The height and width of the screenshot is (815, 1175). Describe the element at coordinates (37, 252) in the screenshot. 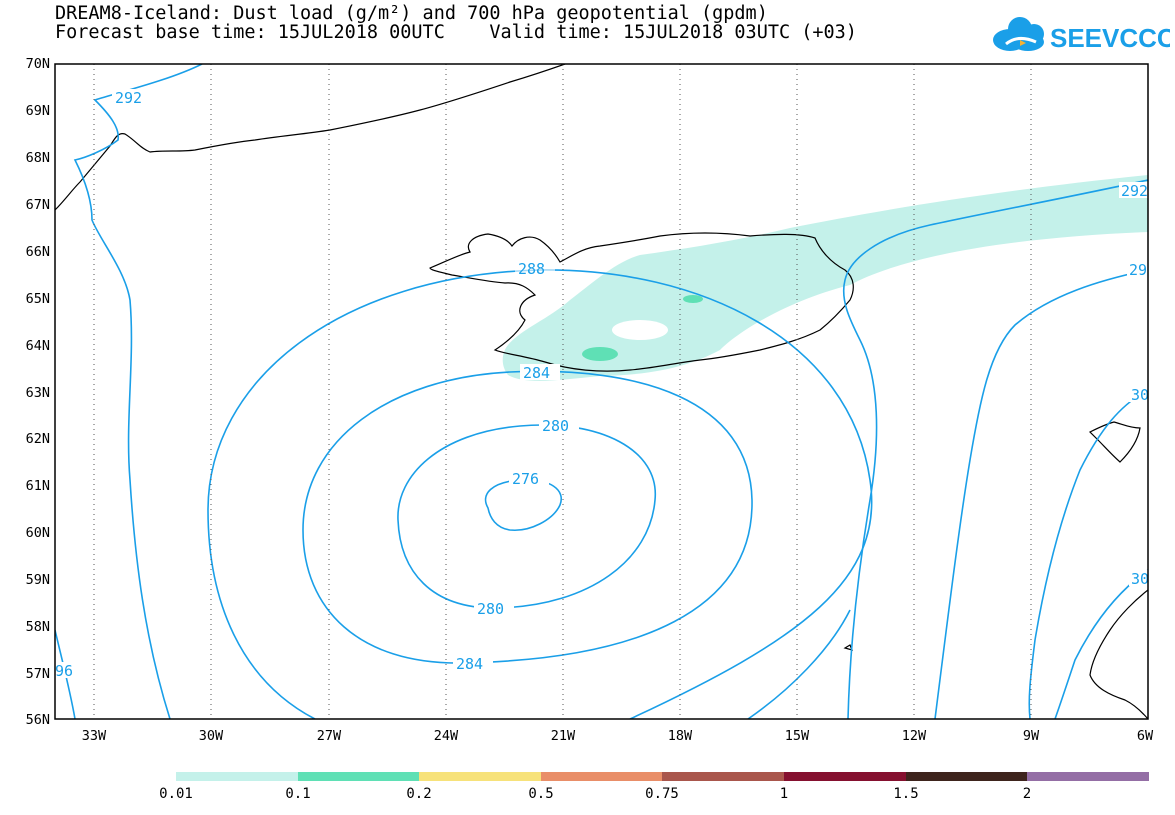

I see `lat-label-66n: 66N` at that location.